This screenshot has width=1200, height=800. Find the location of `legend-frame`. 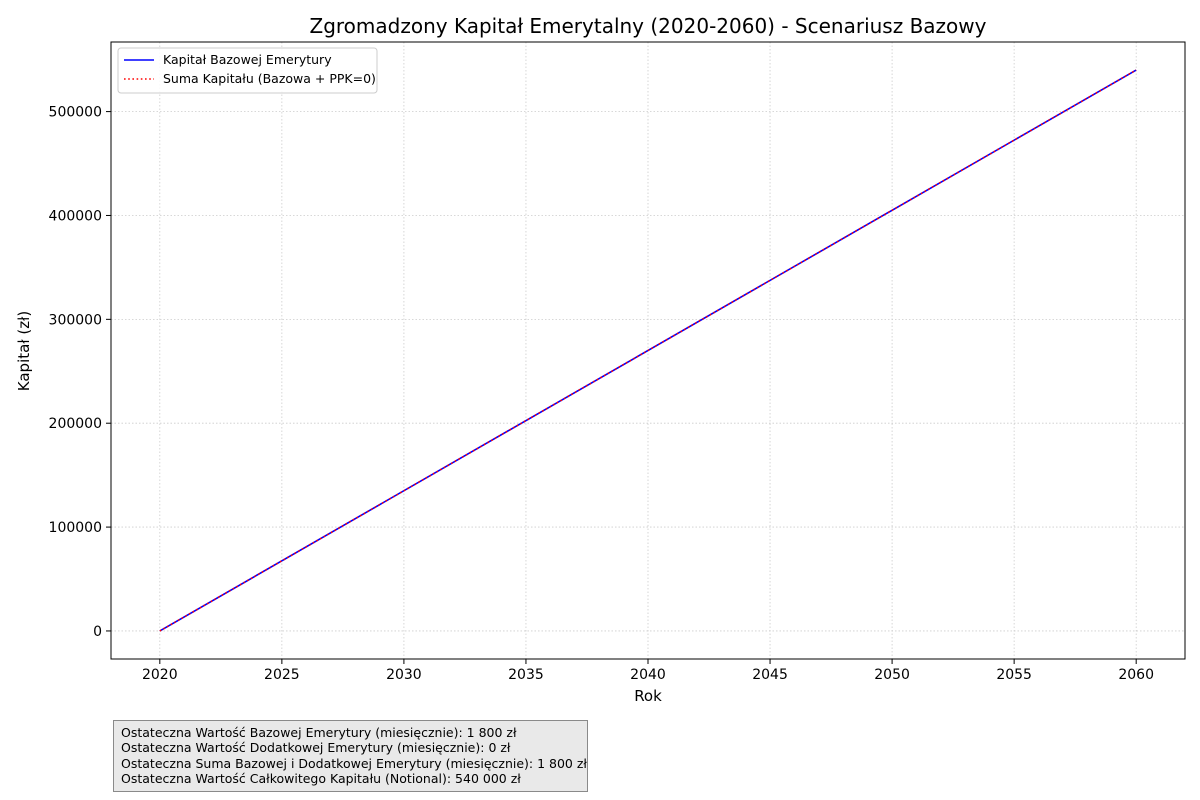

legend-frame is located at coordinates (247, 70).